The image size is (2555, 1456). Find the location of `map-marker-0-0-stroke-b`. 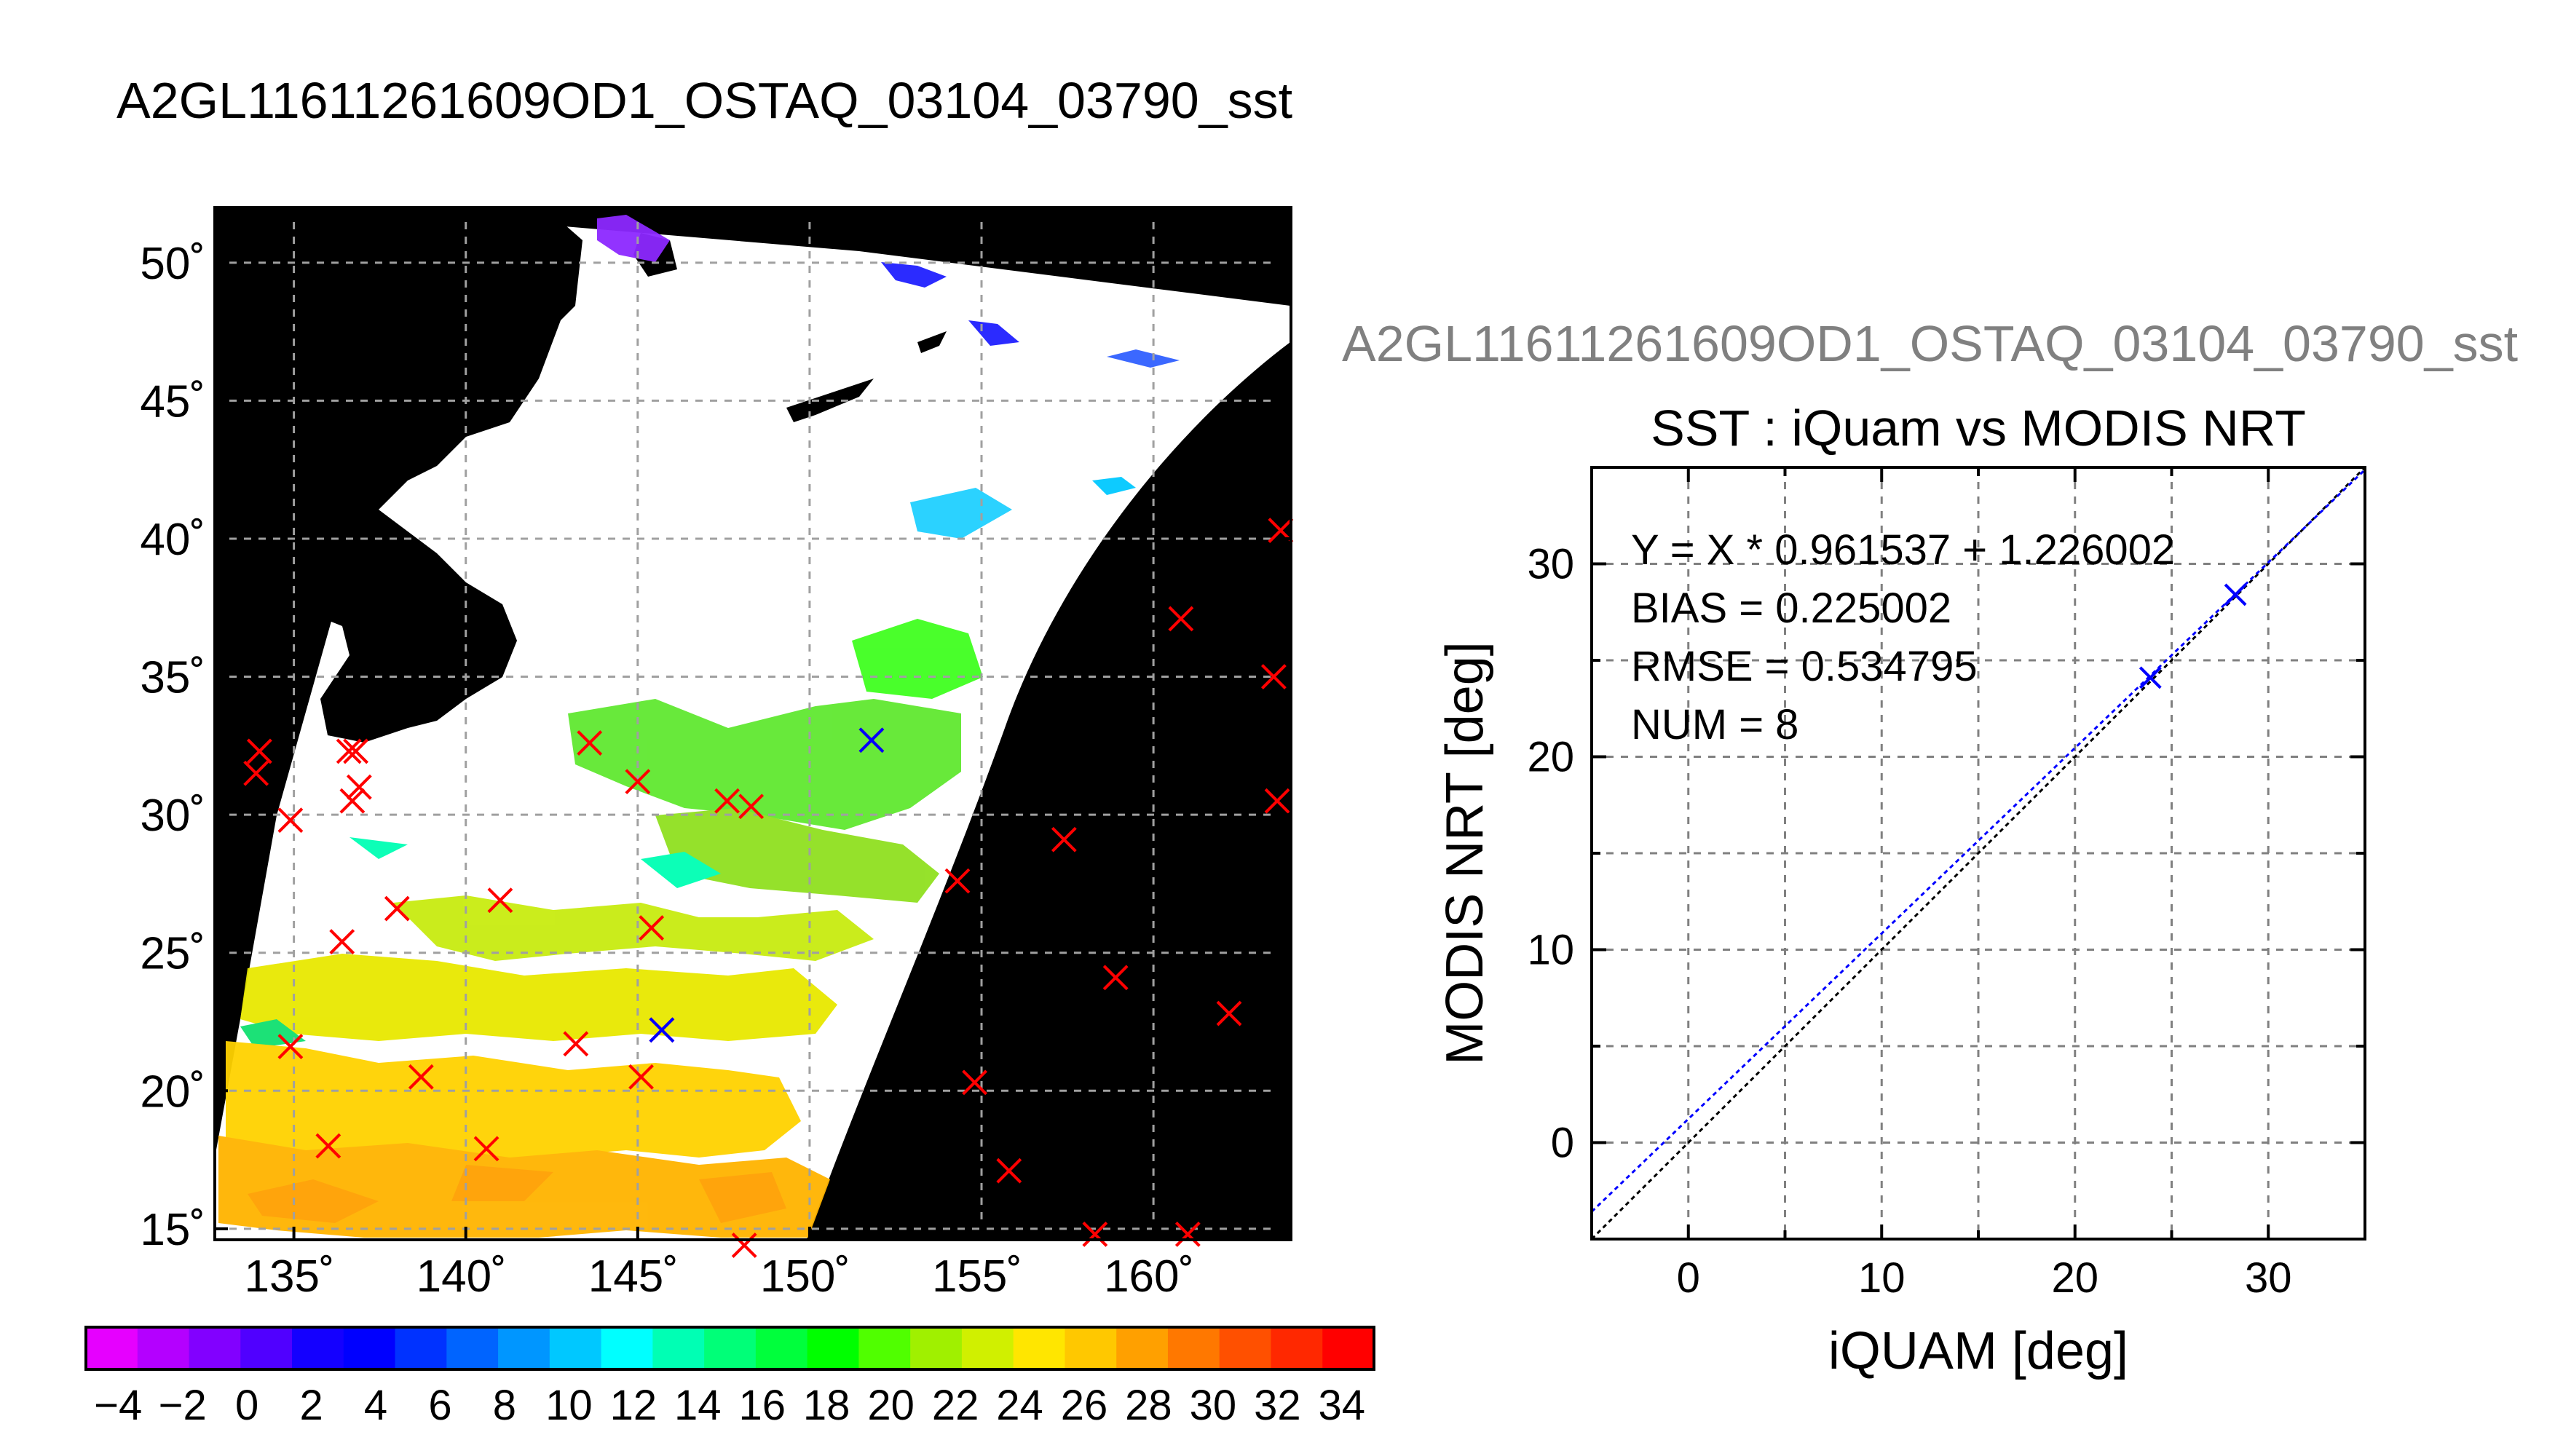

map-marker-0-0-stroke-b is located at coordinates (259, 751).